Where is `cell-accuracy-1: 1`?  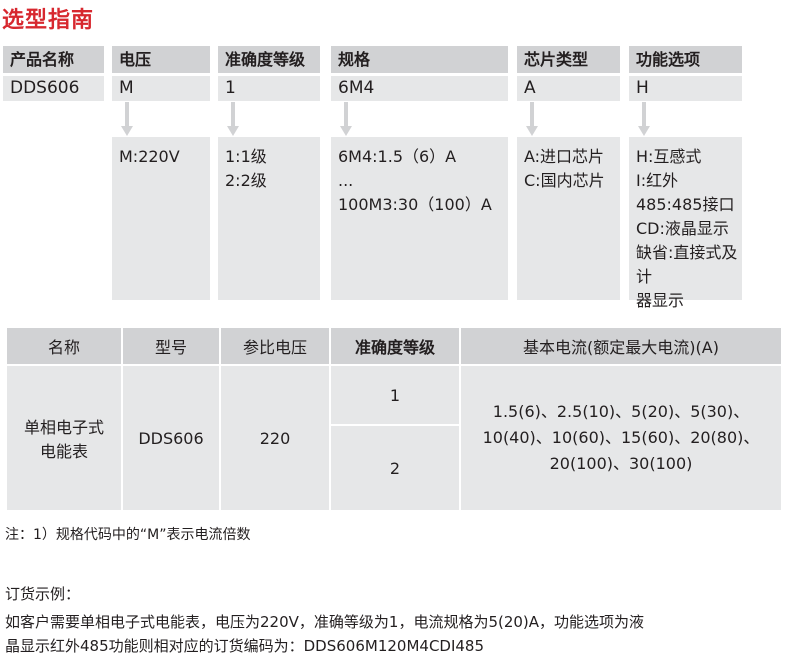
cell-accuracy-1: 1 is located at coordinates (395, 395).